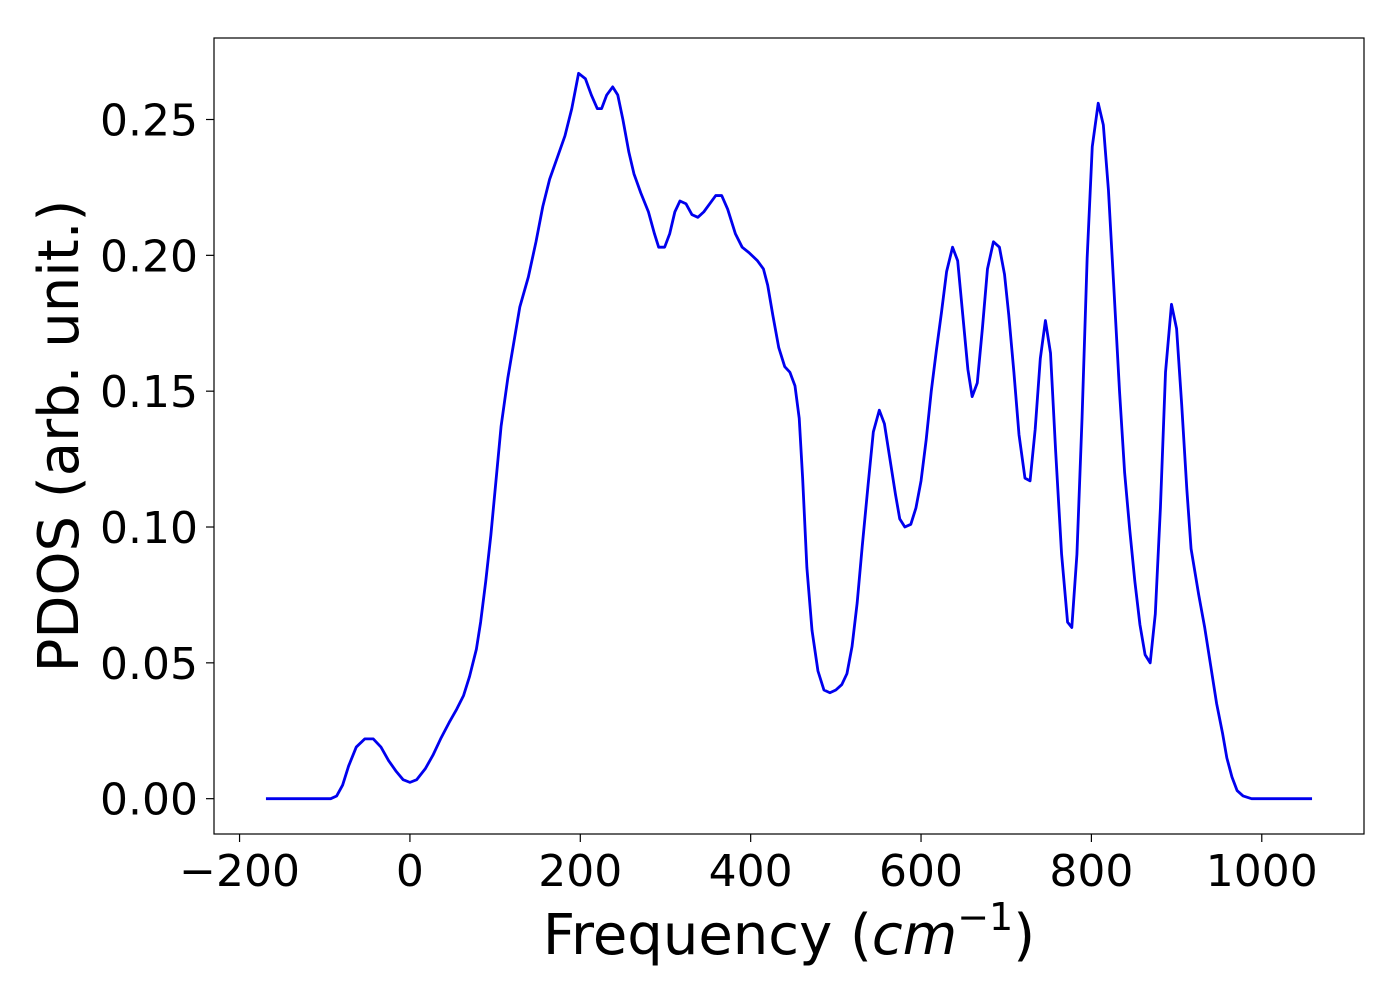 The image size is (1400, 1000). Describe the element at coordinates (149, 121) in the screenshot. I see `y-tick-label: 0.25` at that location.